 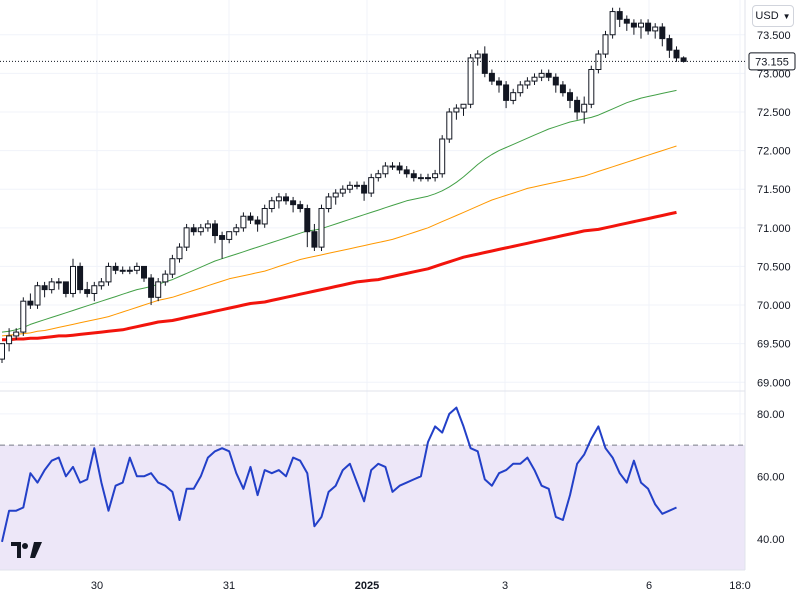 What do you see at coordinates (505, 586) in the screenshot?
I see `time-tick-label: 3` at bounding box center [505, 586].